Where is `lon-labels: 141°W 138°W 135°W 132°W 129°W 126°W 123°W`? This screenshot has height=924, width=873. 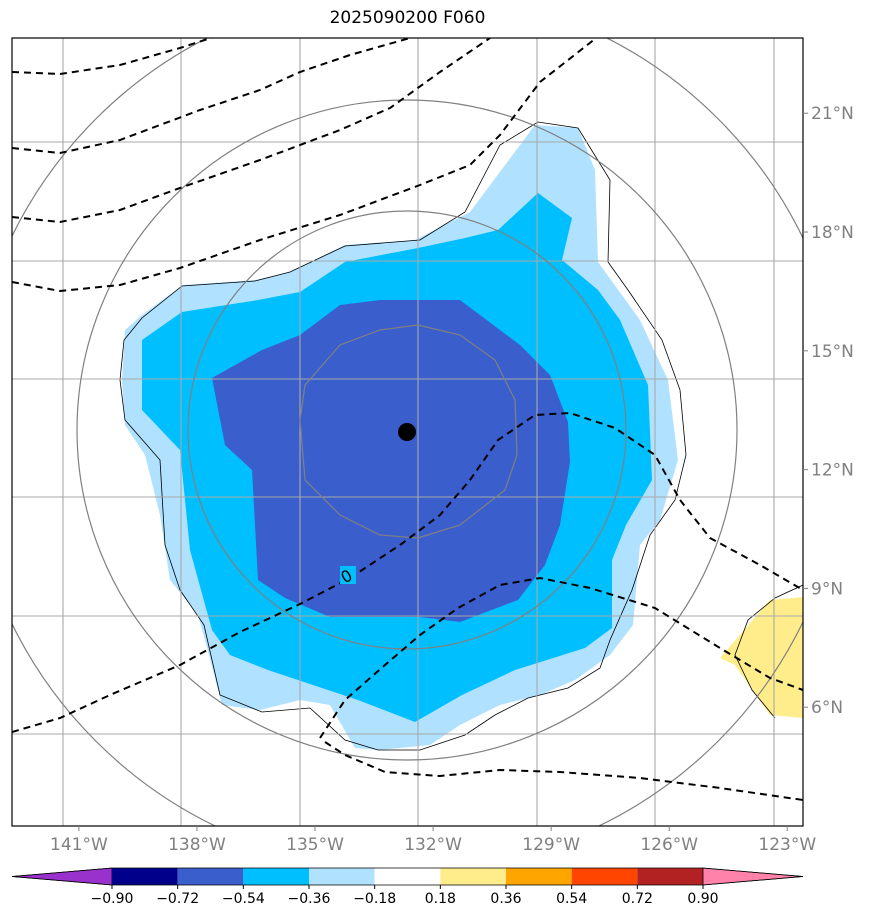 lon-labels: 141°W 138°W 135°W 132°W 129°W 126°W 123°W is located at coordinates (433, 840).